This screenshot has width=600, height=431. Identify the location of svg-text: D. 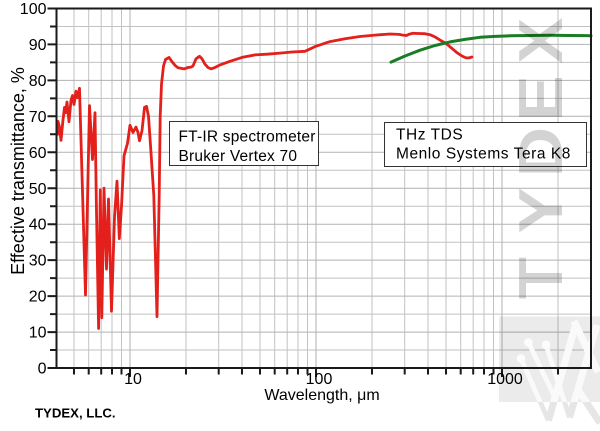
(540, 152).